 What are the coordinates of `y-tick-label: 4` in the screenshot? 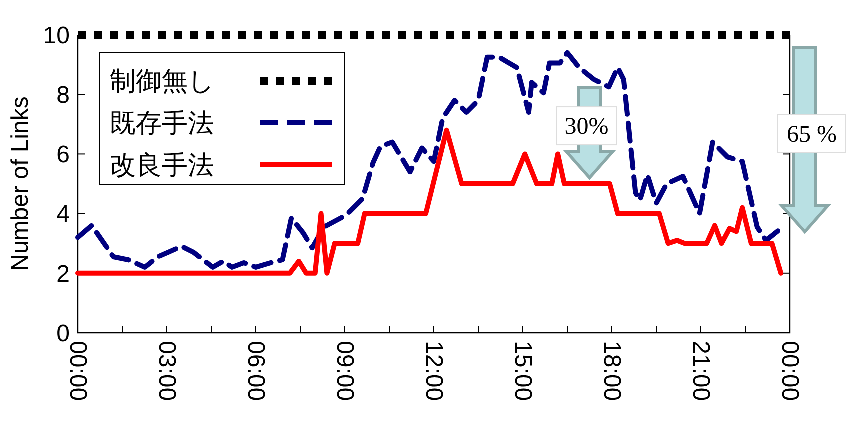 It's located at (63, 214).